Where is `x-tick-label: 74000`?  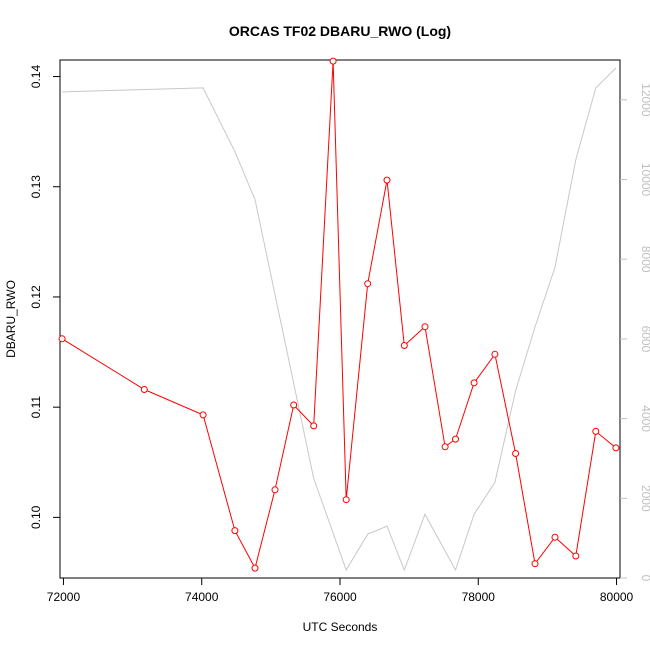 x-tick-label: 74000 is located at coordinates (202, 597).